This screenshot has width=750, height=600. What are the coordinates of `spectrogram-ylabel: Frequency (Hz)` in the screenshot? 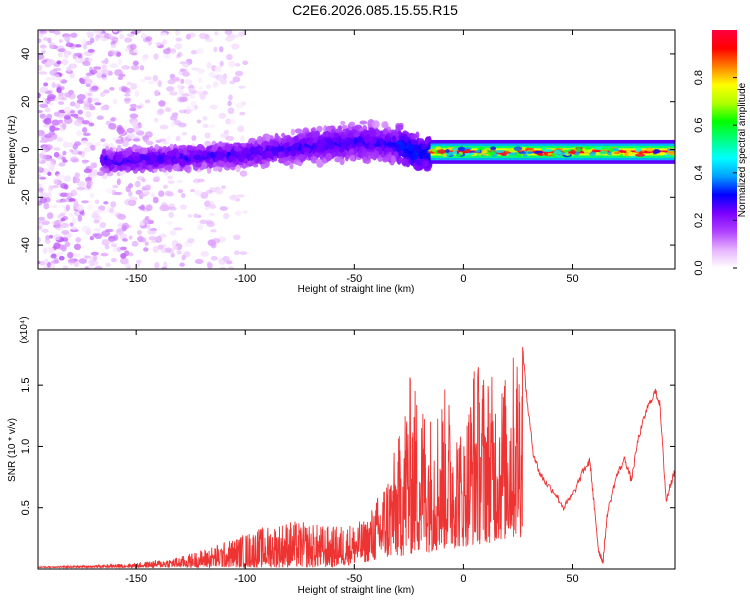 It's located at (12, 150).